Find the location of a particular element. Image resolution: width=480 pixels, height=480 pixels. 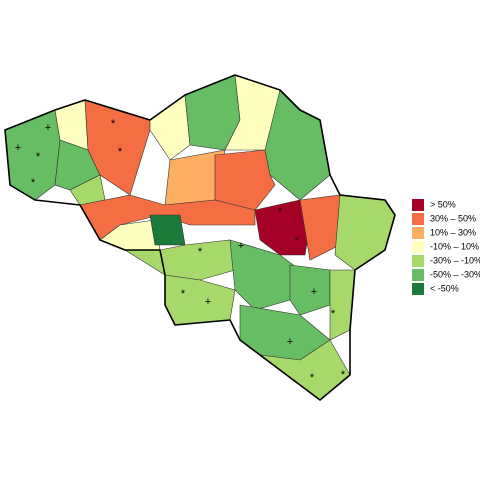

legend-label: 10% – 30% is located at coordinates (453, 232).